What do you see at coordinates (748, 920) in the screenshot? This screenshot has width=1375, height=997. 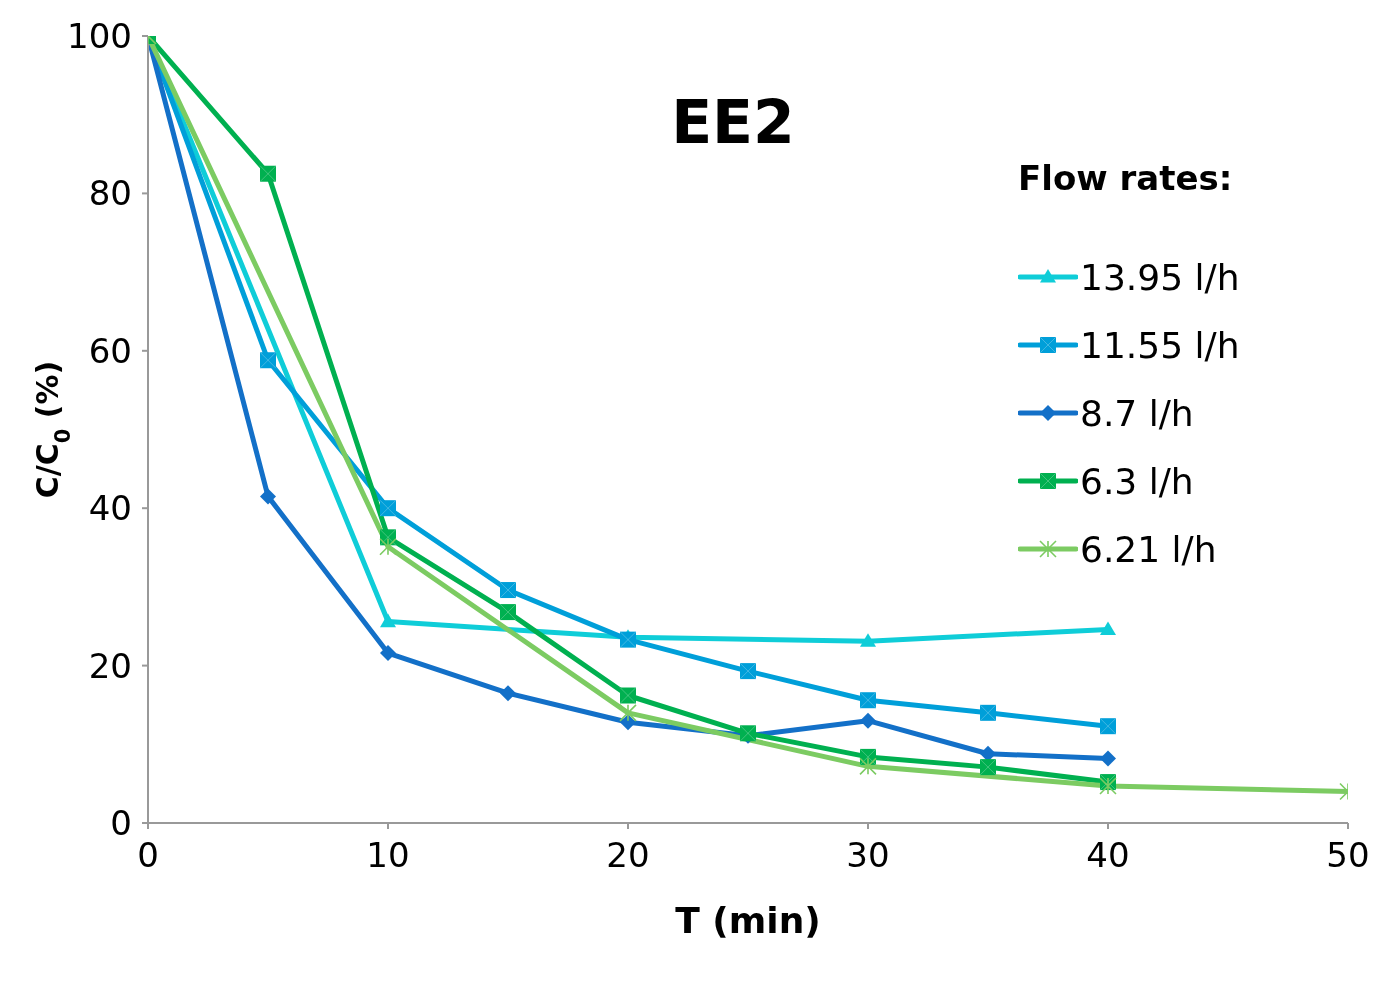 I see `x-axis-title: T (min)` at bounding box center [748, 920].